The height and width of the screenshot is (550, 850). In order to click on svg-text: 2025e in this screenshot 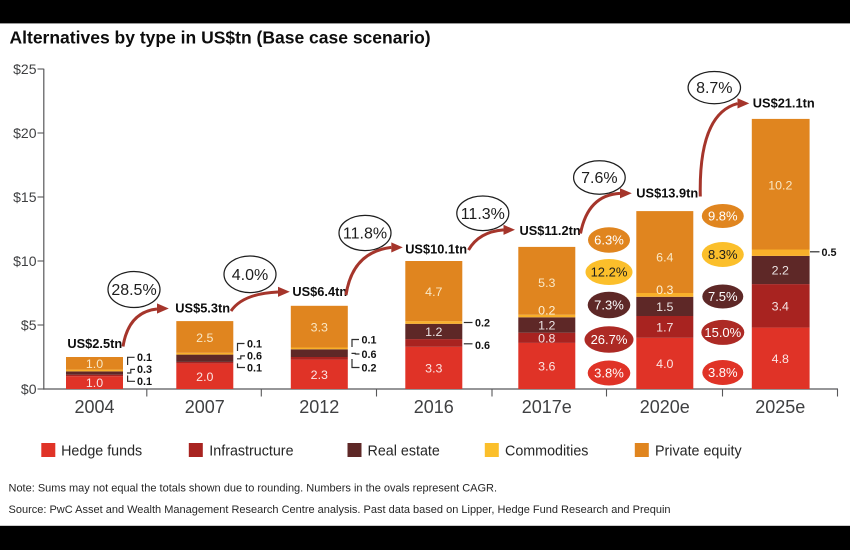, I will do `click(780, 407)`.